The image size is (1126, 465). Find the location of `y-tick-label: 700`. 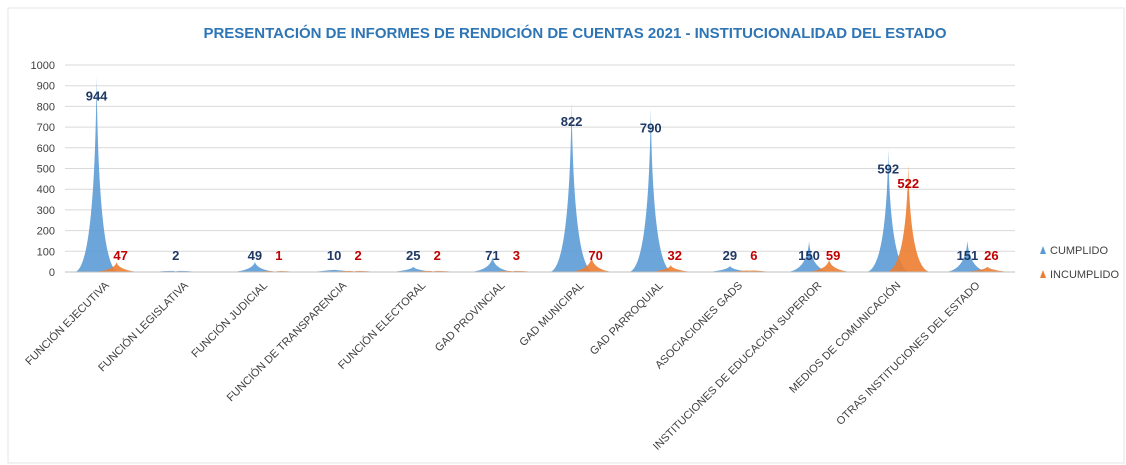

y-tick-label: 700 is located at coordinates (46, 128).